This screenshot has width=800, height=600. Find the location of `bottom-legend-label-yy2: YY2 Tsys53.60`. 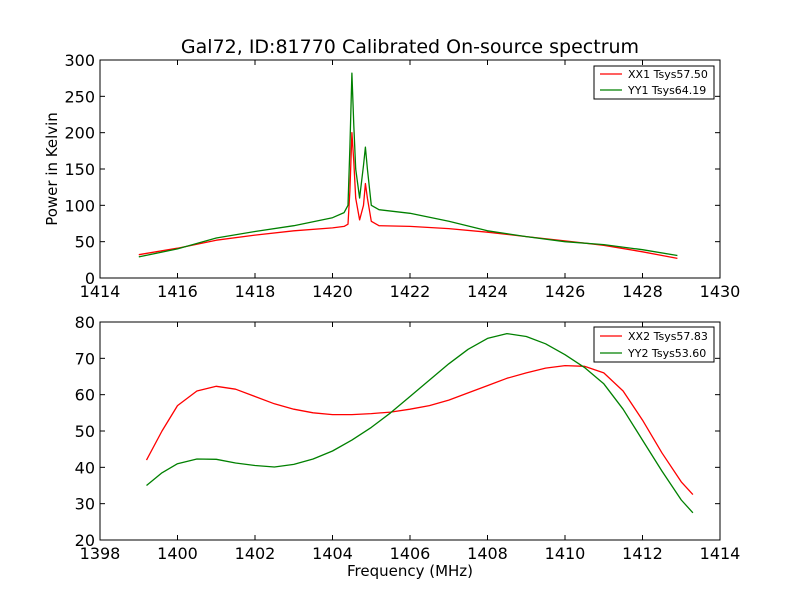

bottom-legend-label-yy2: YY2 Tsys53.60 is located at coordinates (666, 353).